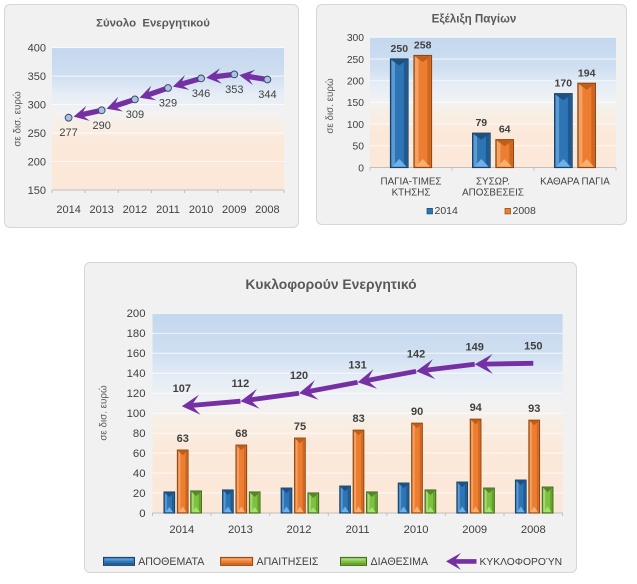 Image resolution: width=637 pixels, height=584 pixels. Describe the element at coordinates (234, 90) in the screenshot. I see `svg-text: 353` at that location.